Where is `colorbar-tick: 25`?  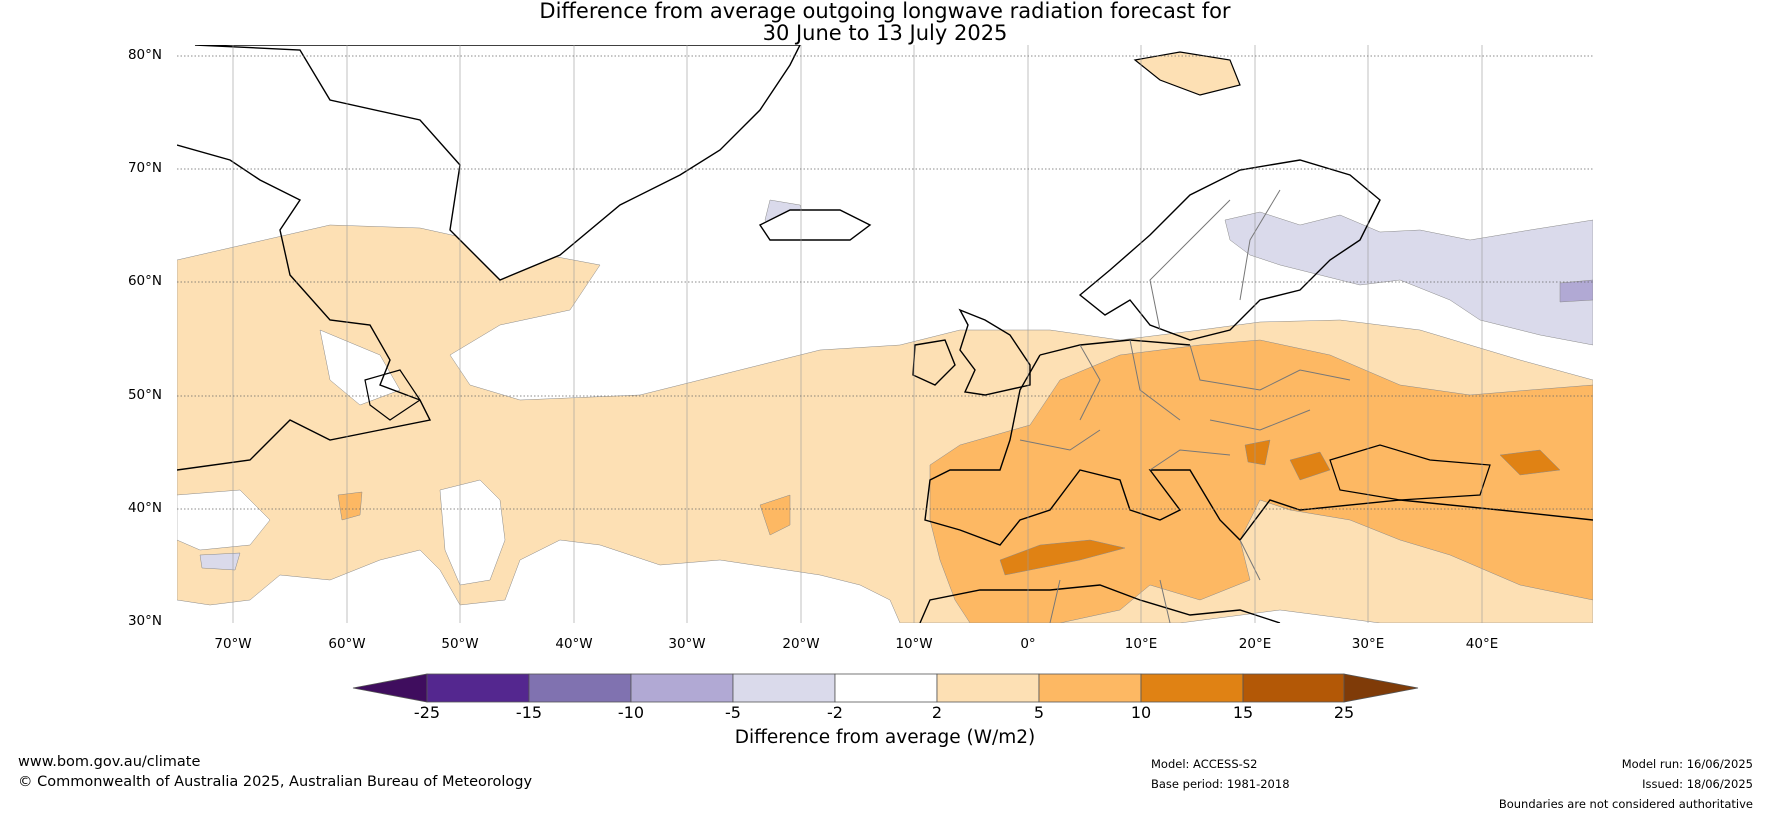
colorbar-tick: 25 is located at coordinates (1344, 712).